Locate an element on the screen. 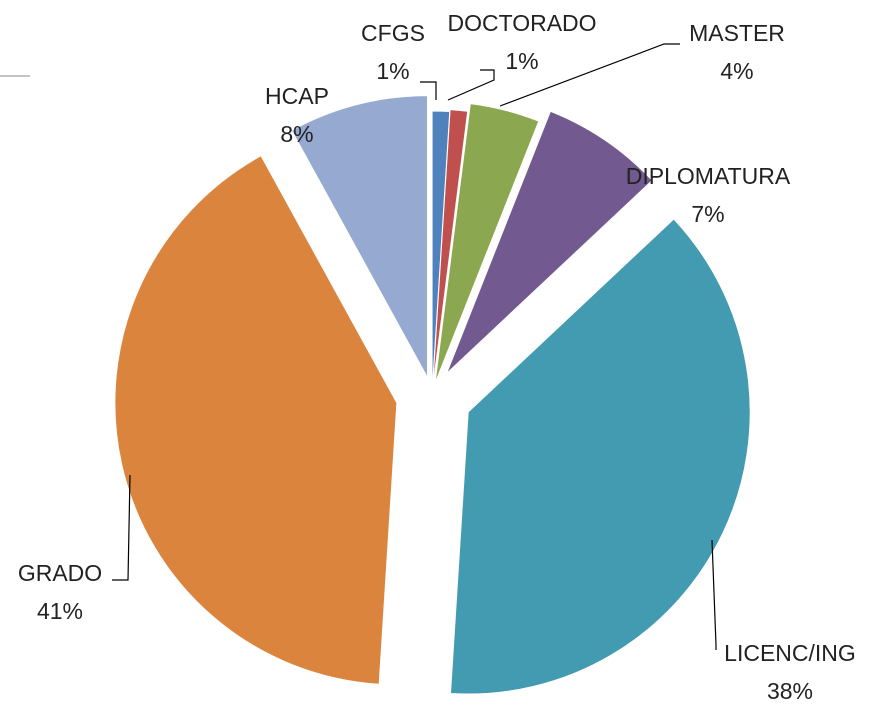 This screenshot has height=708, width=870. slice-label: DOCTORADO is located at coordinates (521, 23).